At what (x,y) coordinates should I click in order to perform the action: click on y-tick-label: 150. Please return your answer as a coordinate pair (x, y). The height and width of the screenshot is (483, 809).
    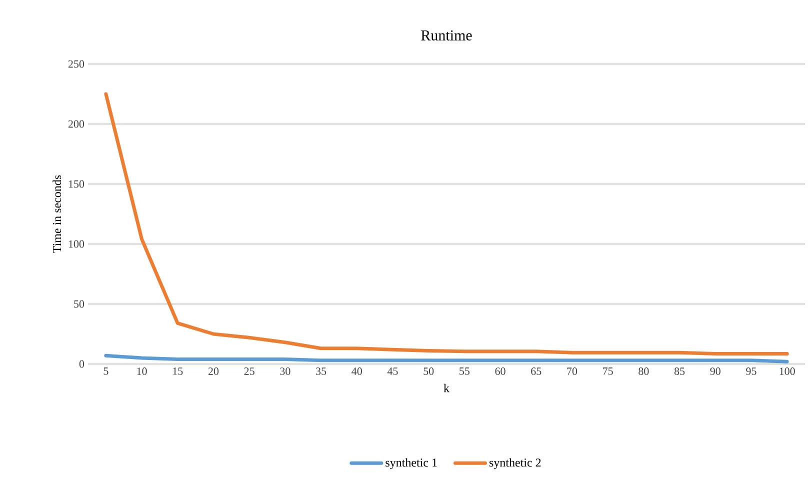
    Looking at the image, I should click on (76, 184).